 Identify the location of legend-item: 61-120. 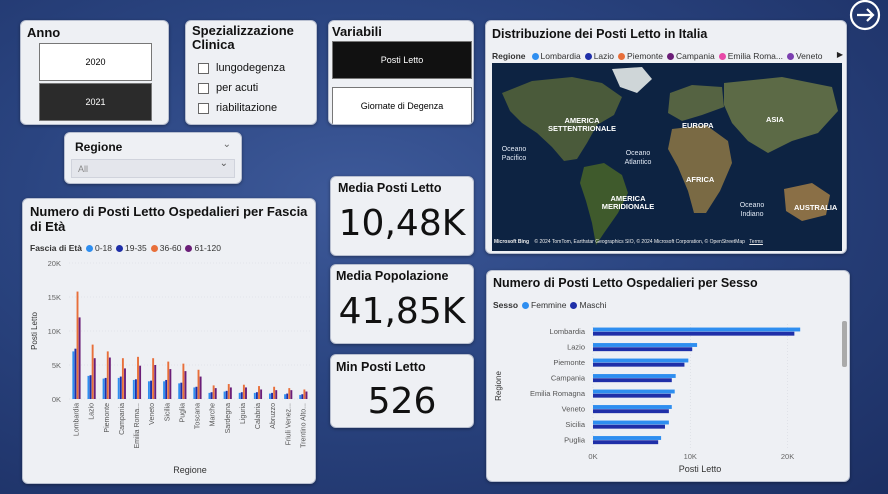
(207, 248).